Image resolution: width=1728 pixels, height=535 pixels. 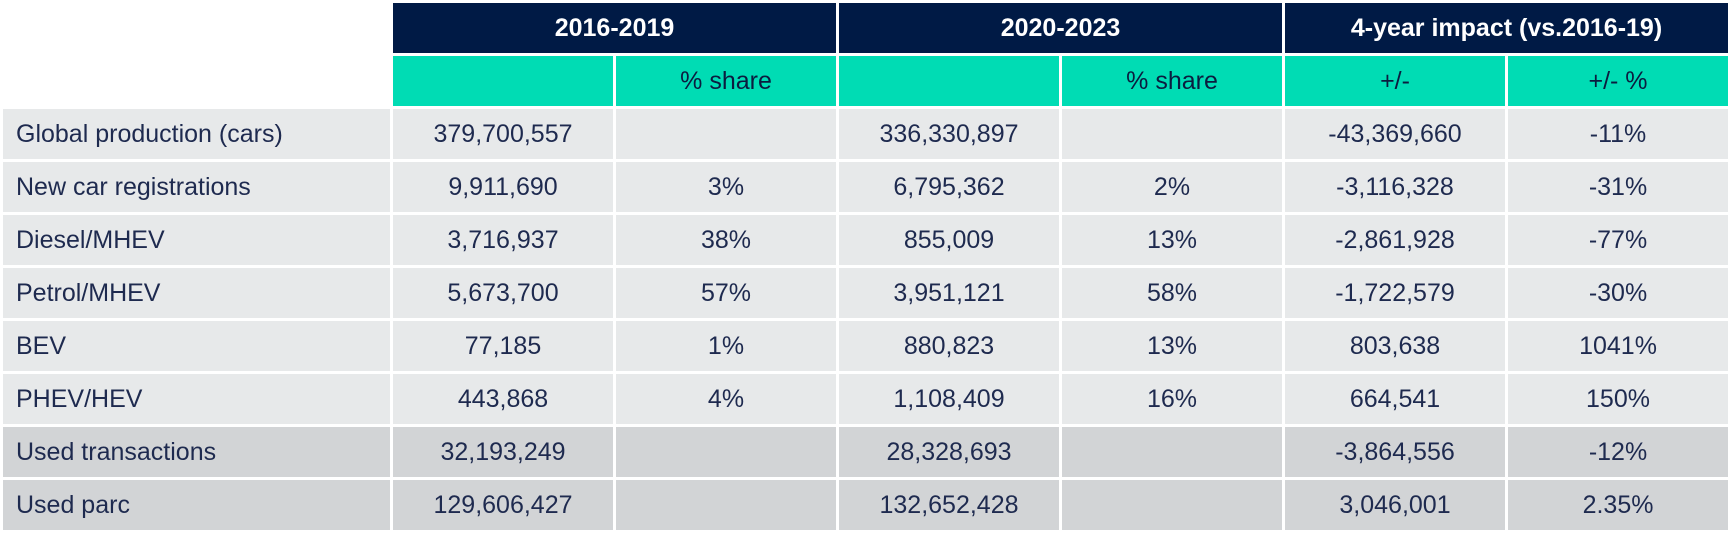 What do you see at coordinates (726, 81) in the screenshot?
I see `sub-header-2016-2019-share: % share` at bounding box center [726, 81].